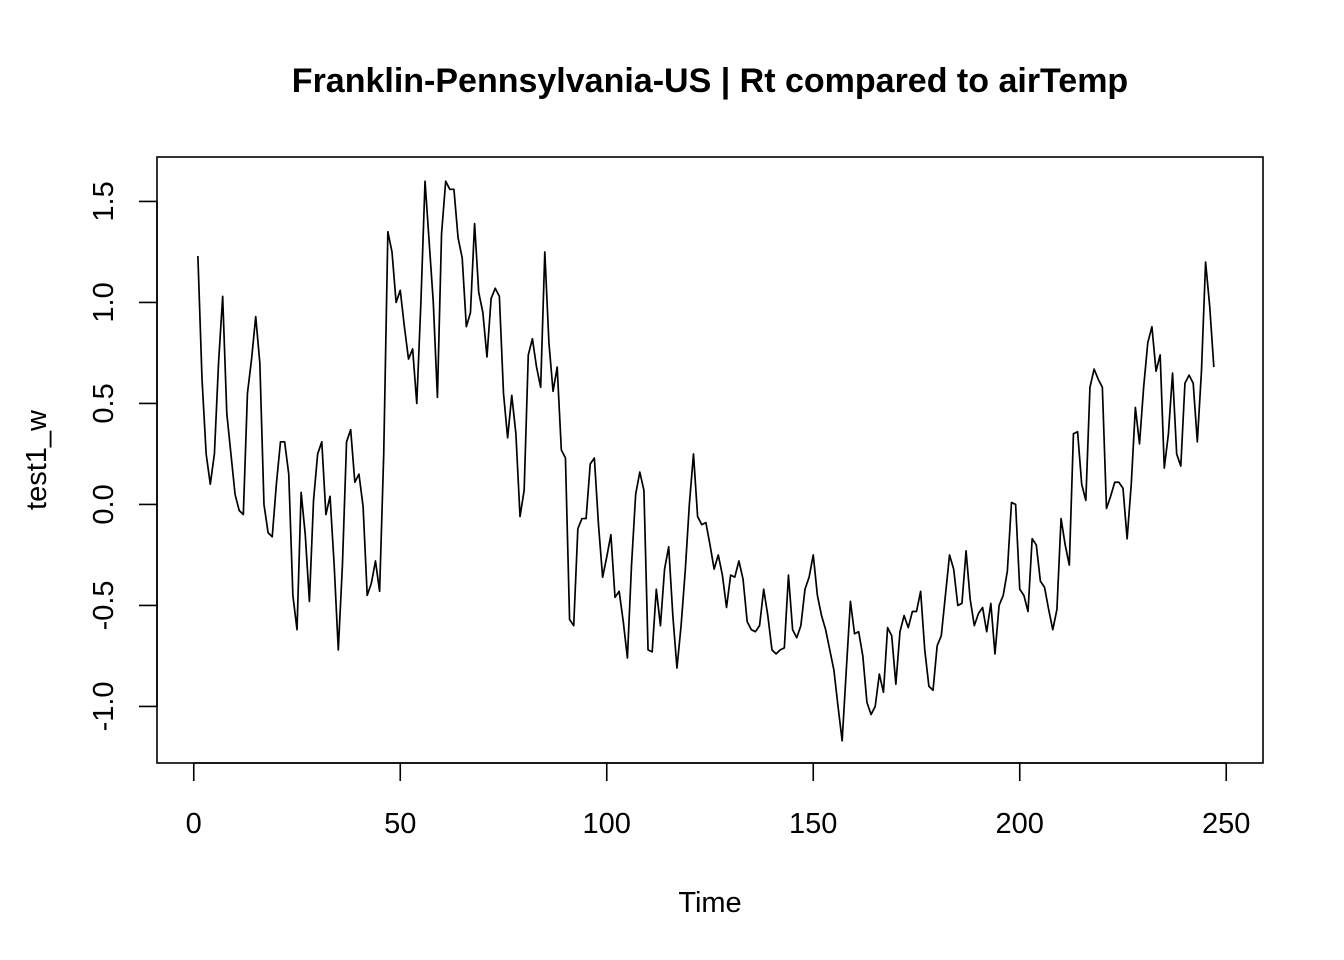  Describe the element at coordinates (718, 801) in the screenshot. I see `x-axis: 0 50 100 150 200 250` at that location.